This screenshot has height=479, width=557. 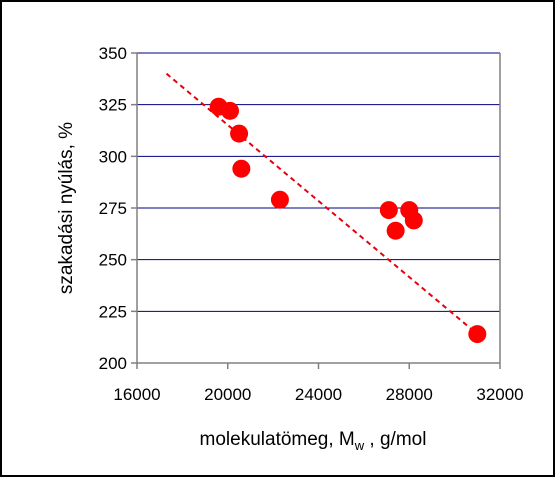 What do you see at coordinates (113, 105) in the screenshot?
I see `y-tick-label: 325` at bounding box center [113, 105].